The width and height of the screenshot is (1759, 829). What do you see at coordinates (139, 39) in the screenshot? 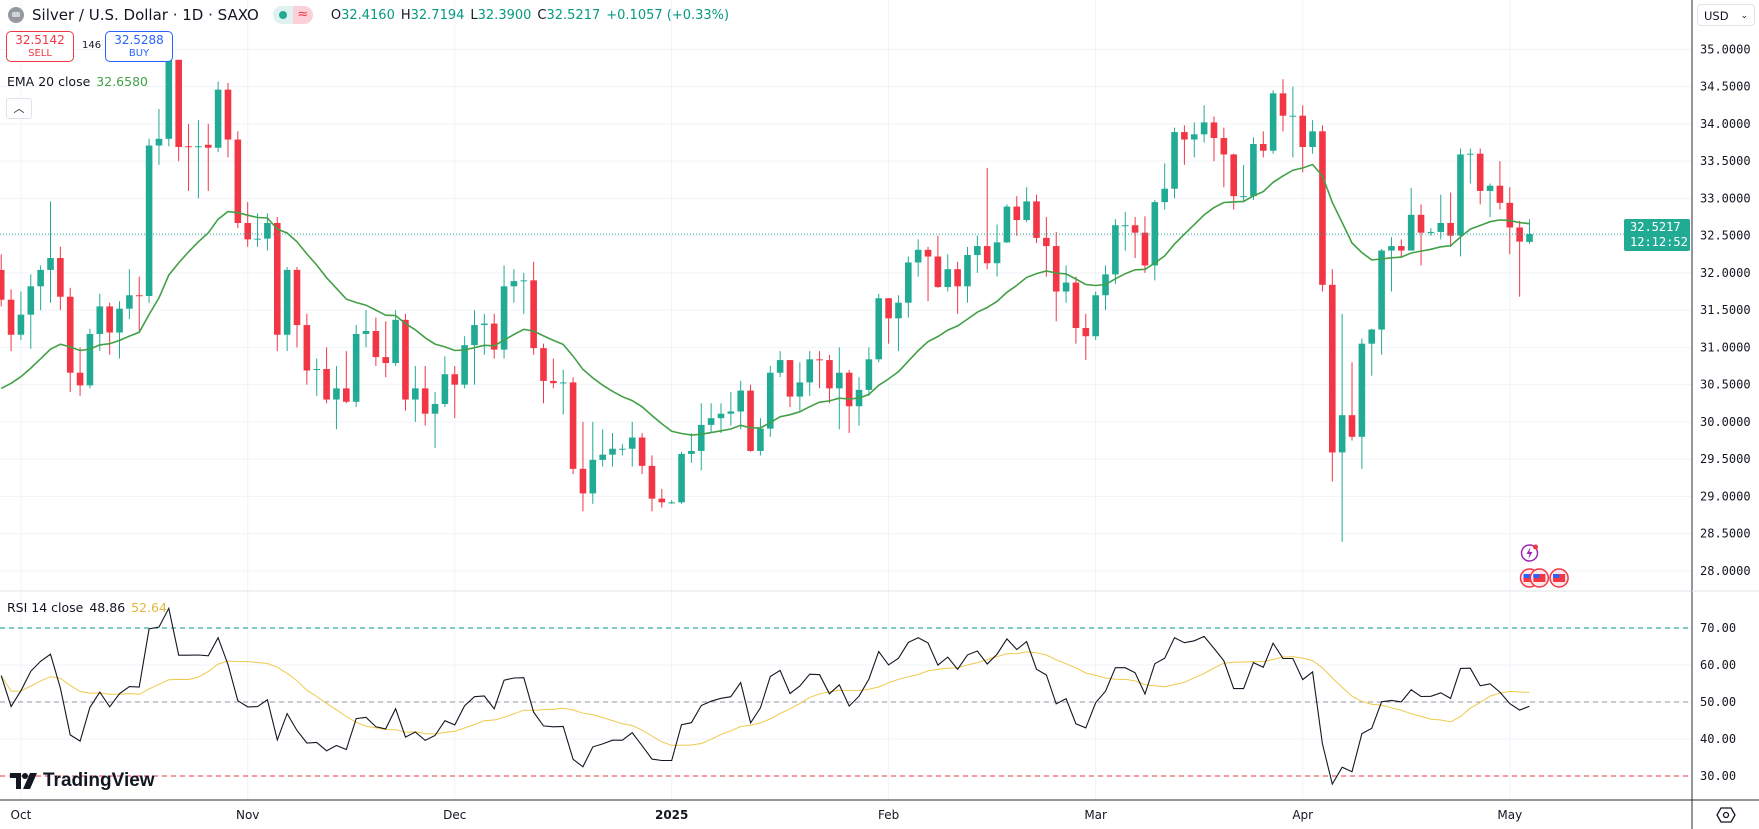
I see `buy-price: 32.5288` at bounding box center [139, 39].